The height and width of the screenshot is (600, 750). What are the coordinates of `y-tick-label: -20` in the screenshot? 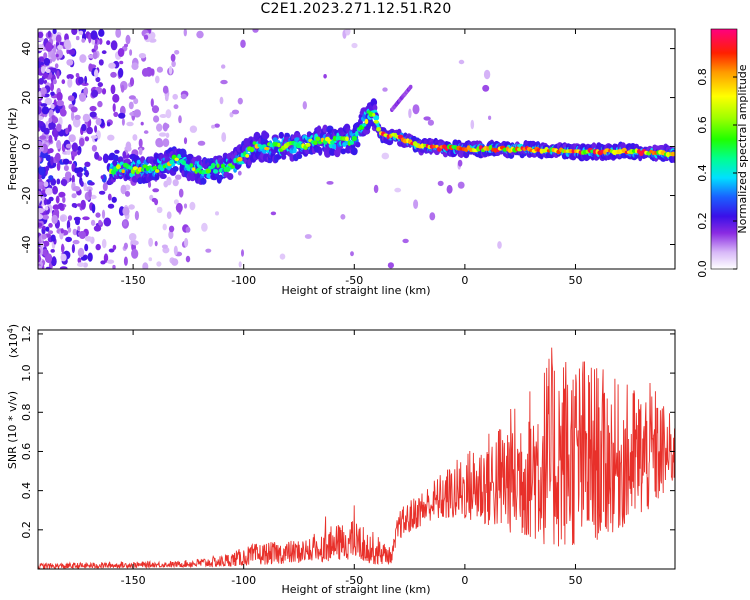 It's located at (26, 196).